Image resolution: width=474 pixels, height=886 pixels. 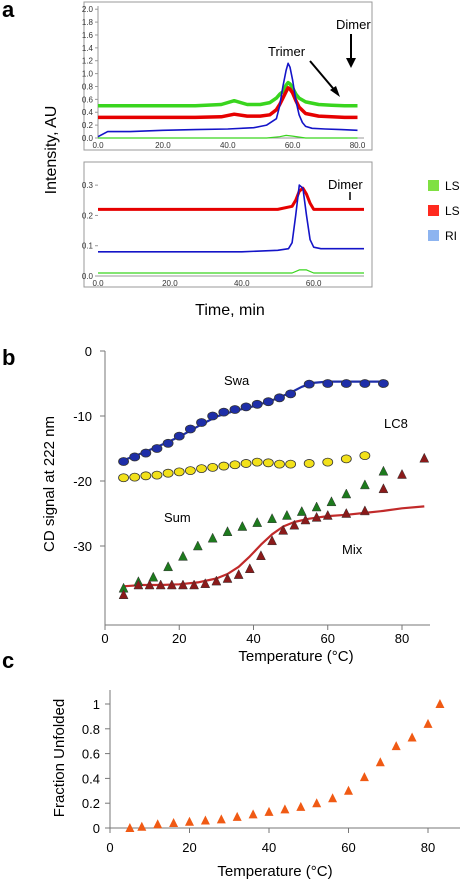 What do you see at coordinates (177, 517) in the screenshot?
I see `series-label-sum: Sum` at bounding box center [177, 517].